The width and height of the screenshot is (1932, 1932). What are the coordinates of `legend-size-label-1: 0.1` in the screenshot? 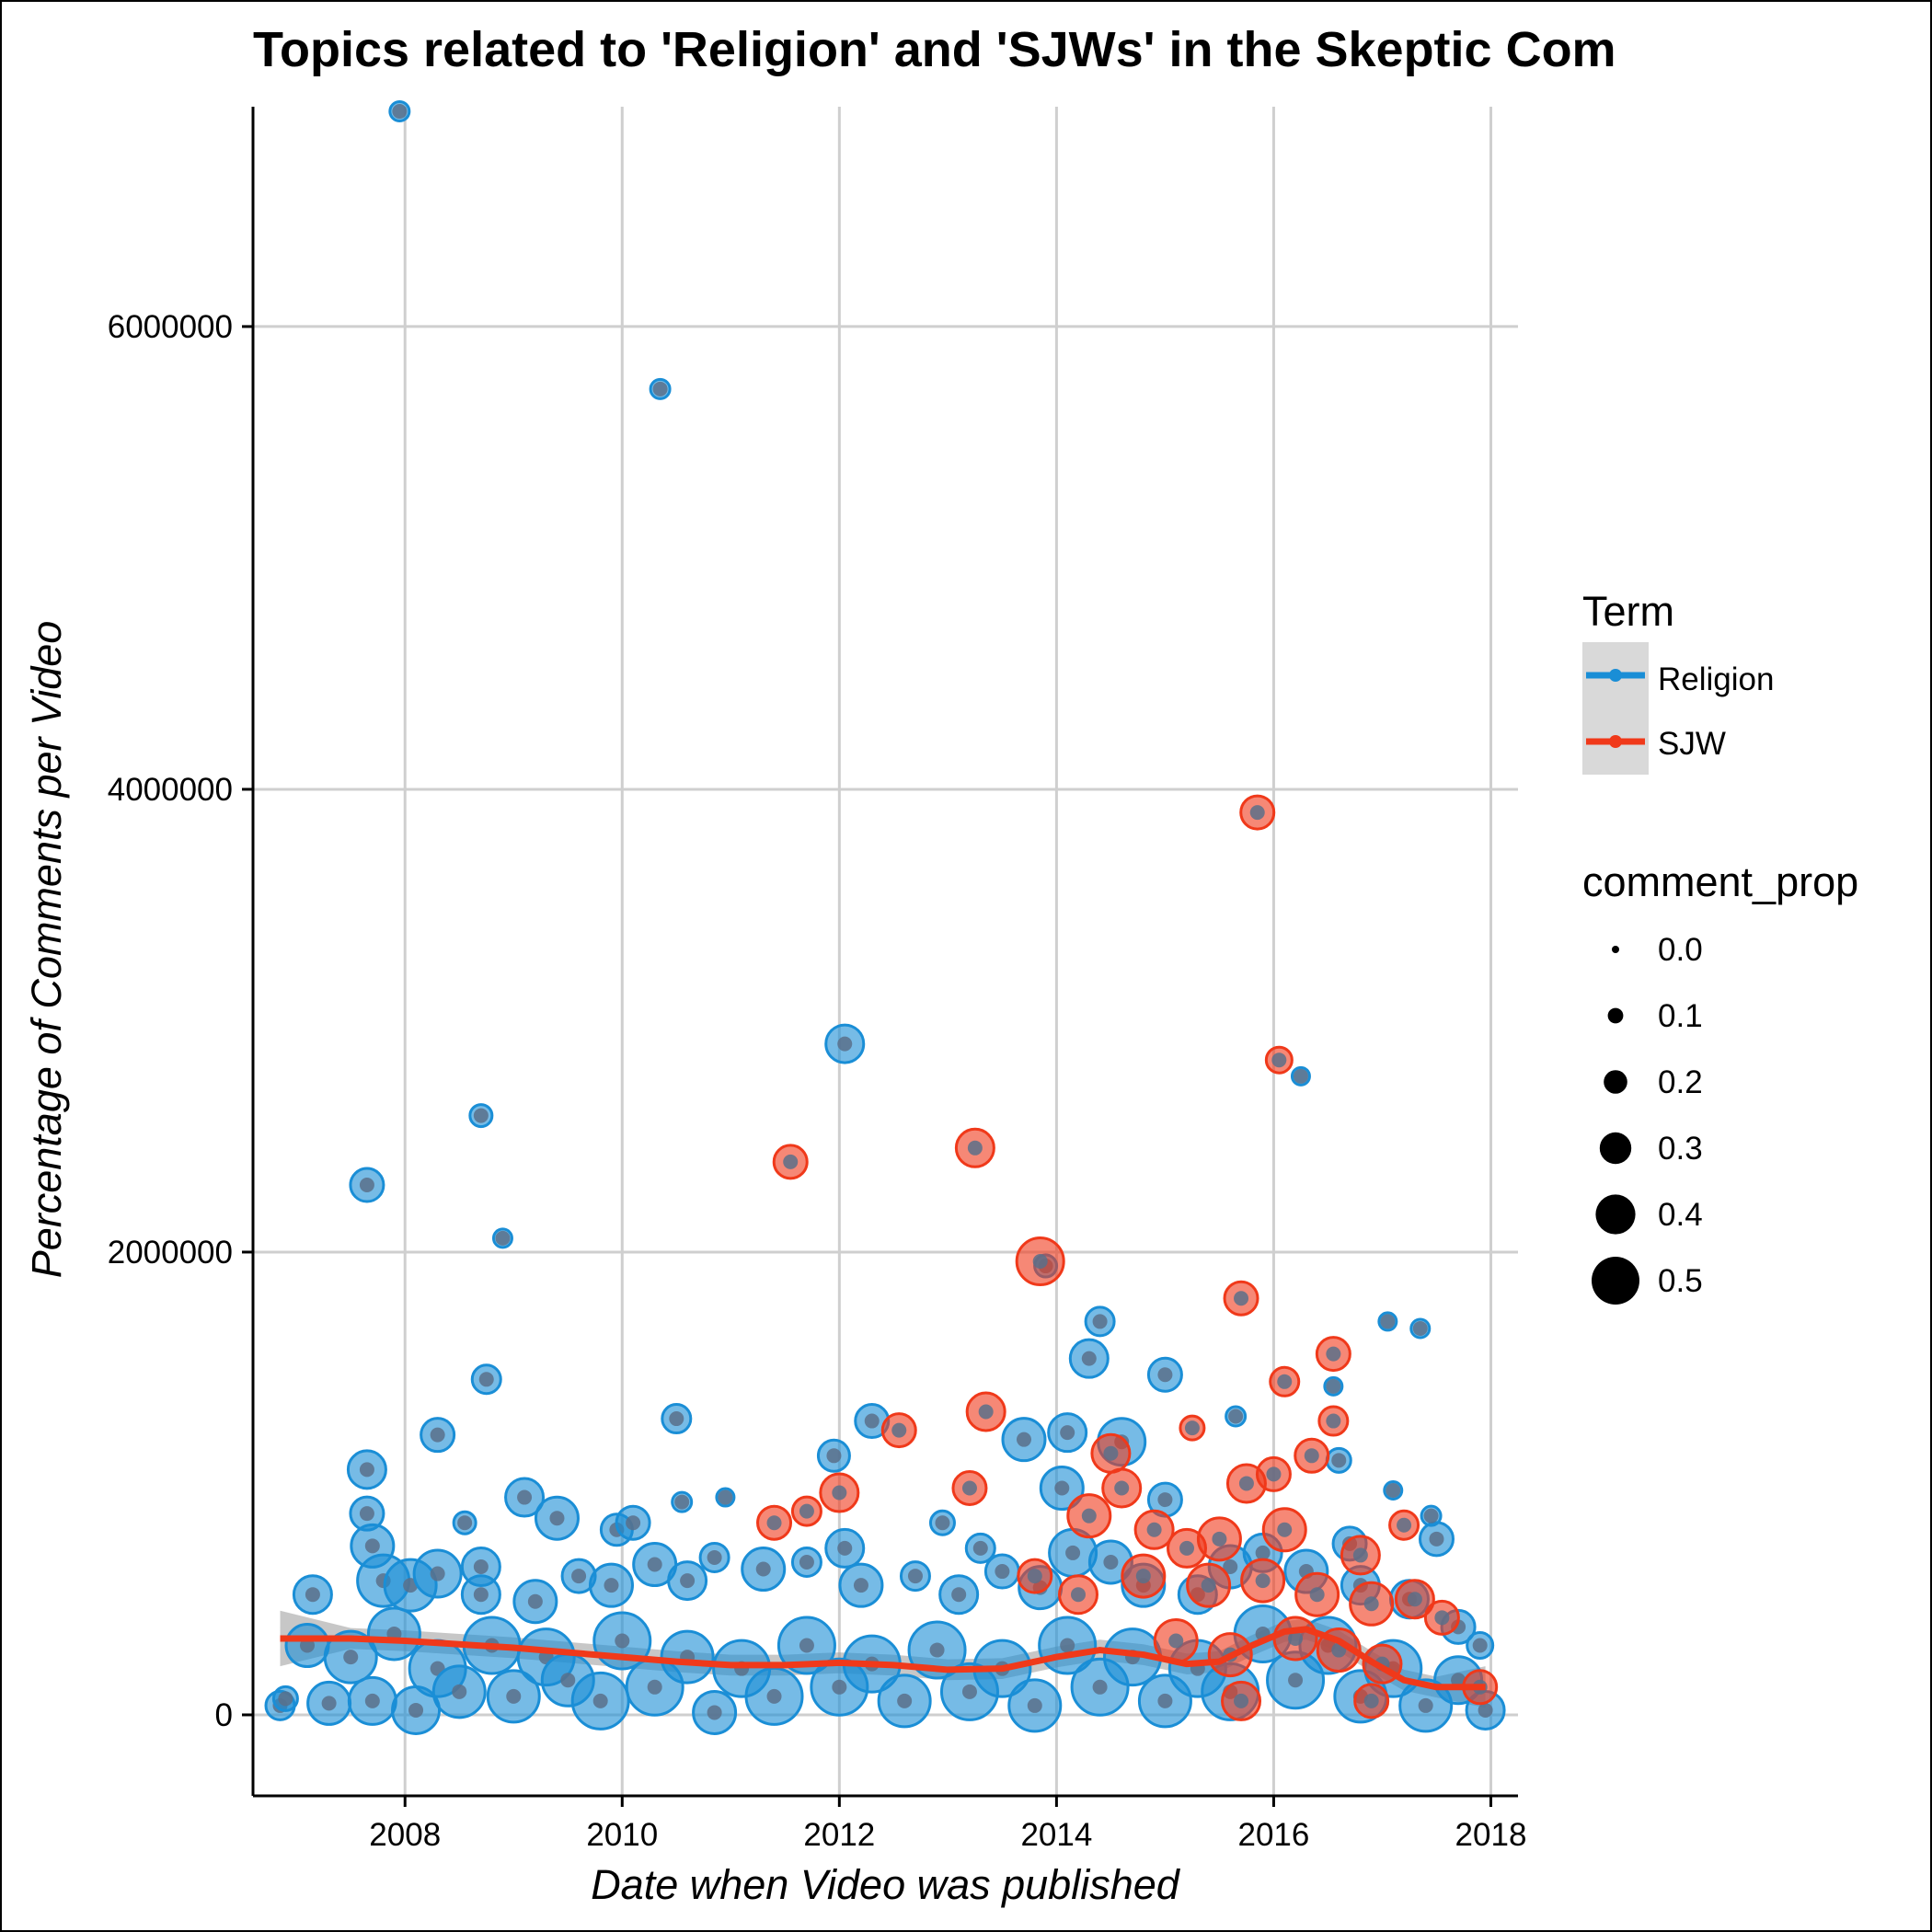 It's located at (1680, 1016).